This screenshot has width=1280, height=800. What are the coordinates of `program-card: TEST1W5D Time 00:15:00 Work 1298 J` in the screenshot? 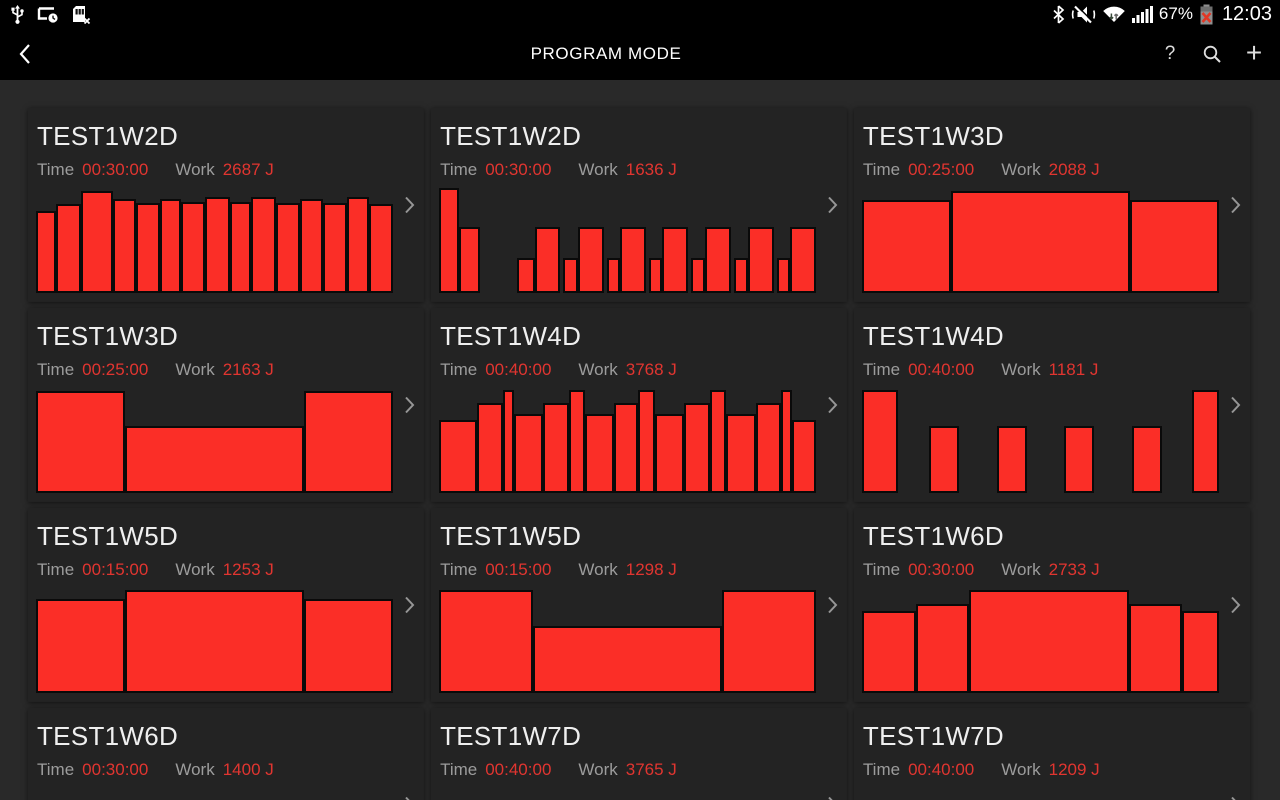 It's located at (639, 605).